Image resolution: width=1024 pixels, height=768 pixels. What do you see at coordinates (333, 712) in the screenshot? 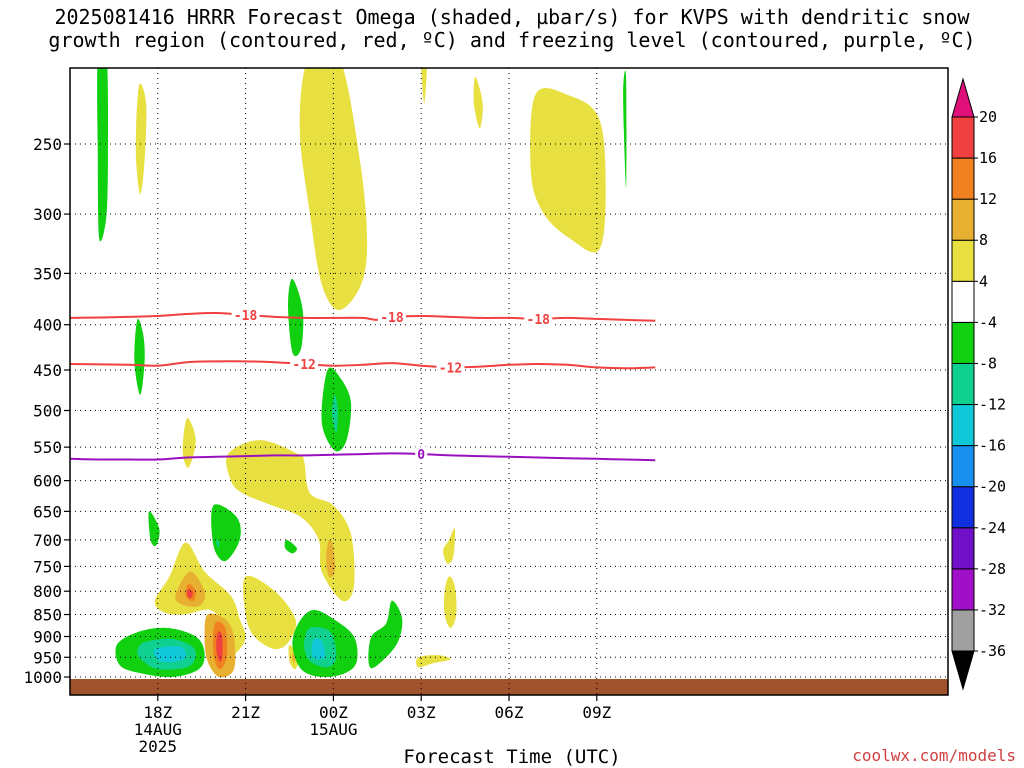
I see `xtick-label-00Z: 00Z` at bounding box center [333, 712].